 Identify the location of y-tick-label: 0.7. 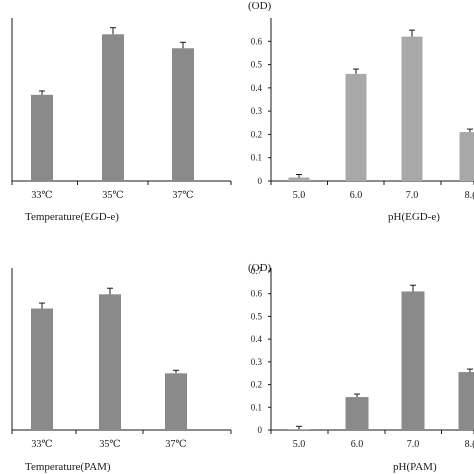
(257, 271).